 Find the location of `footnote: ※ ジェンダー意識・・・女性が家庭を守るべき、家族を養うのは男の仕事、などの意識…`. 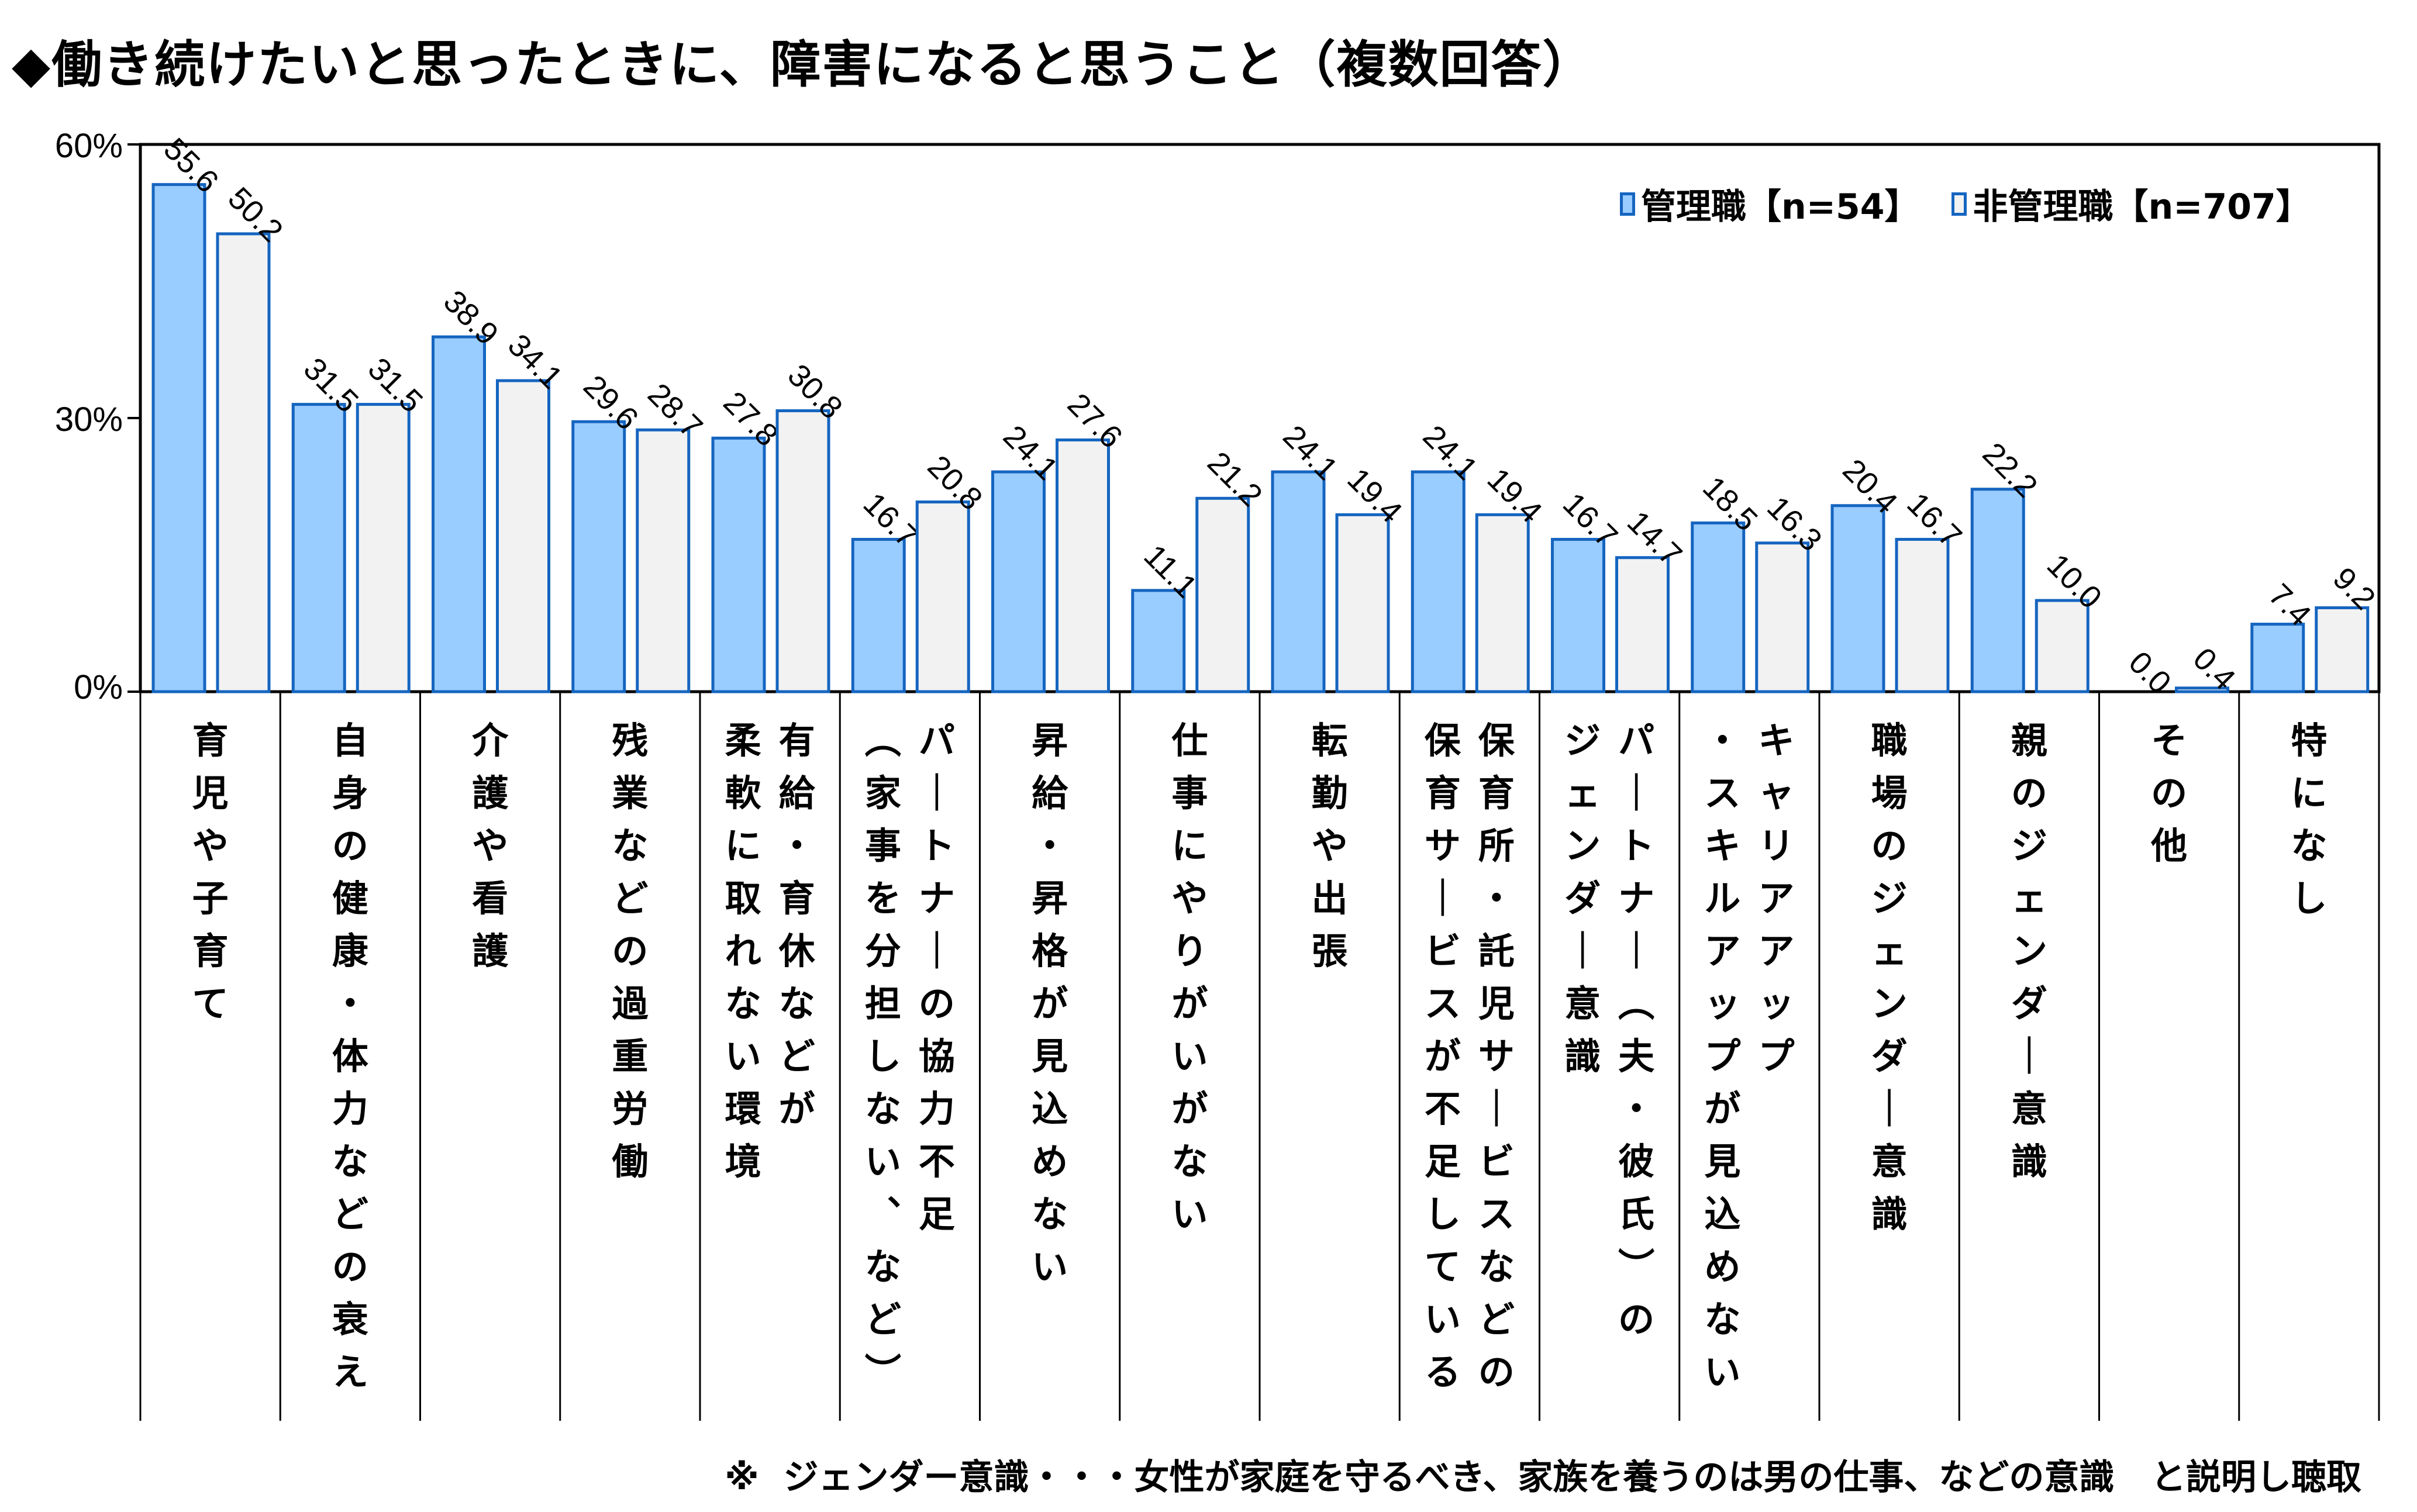

footnote: ※ ジェンダー意識・・・女性が家庭を守るべき、家族を養うのは男の仕事、などの意識… is located at coordinates (1543, 1478).